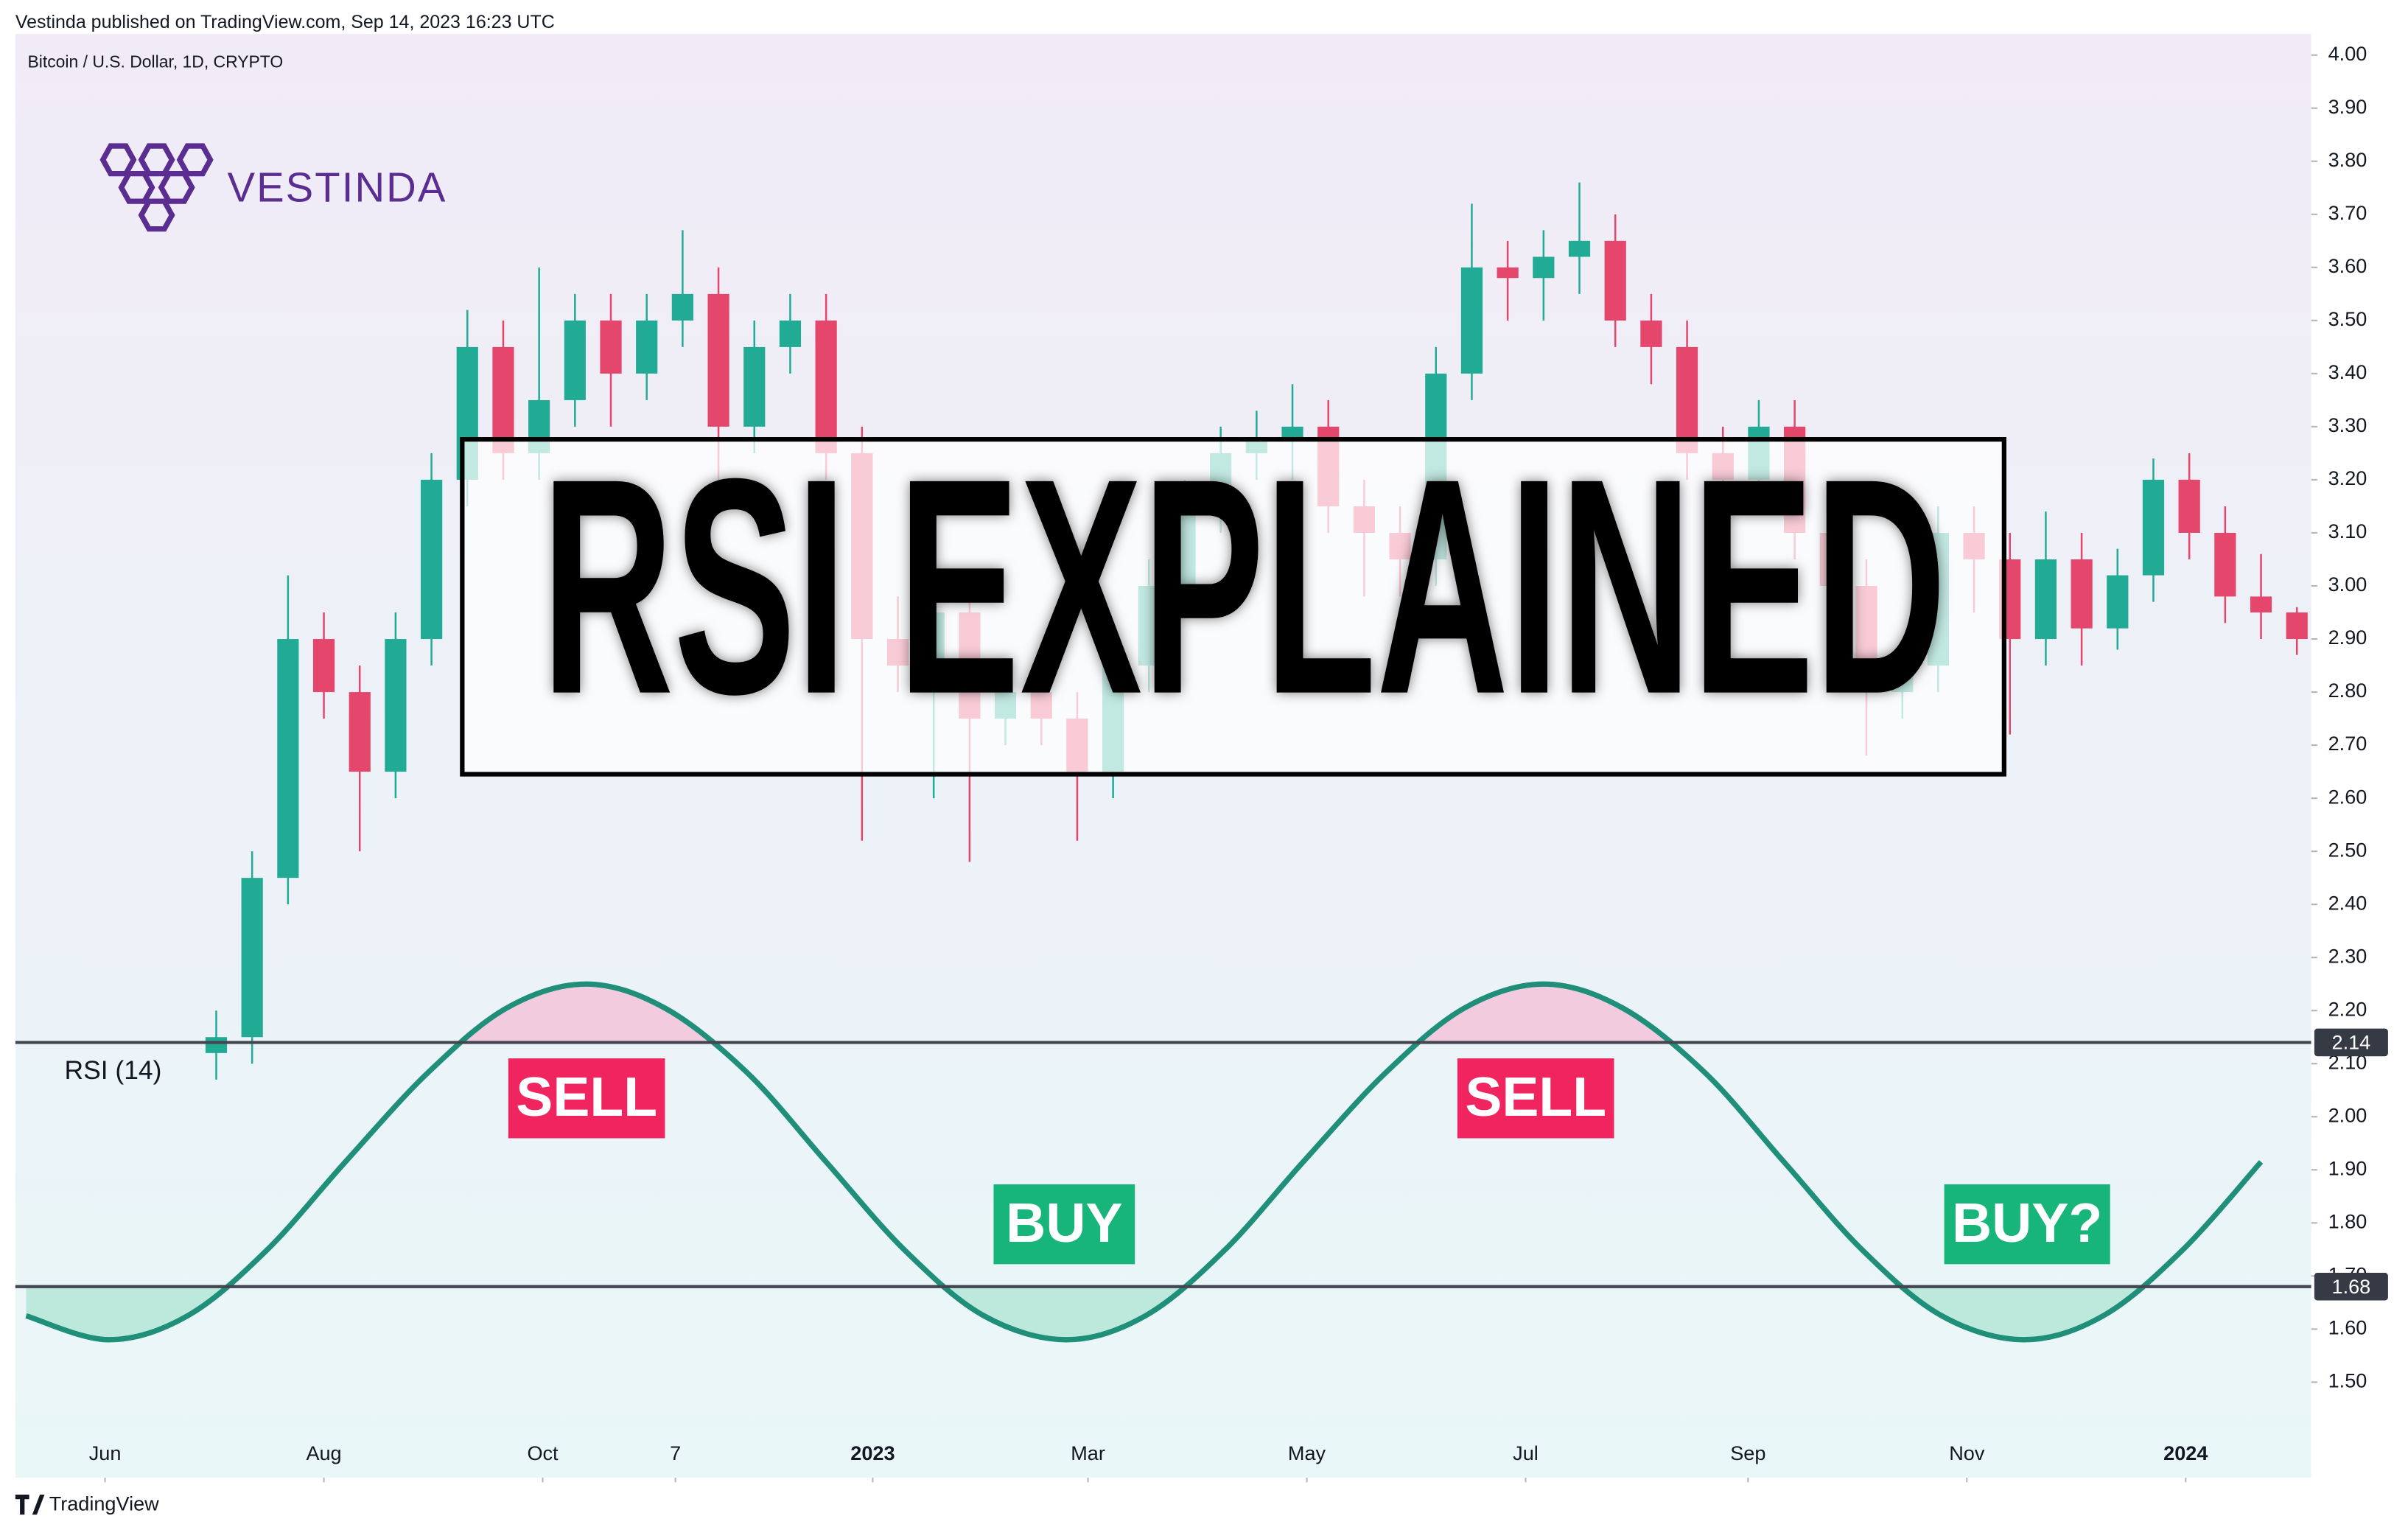 This screenshot has height=1530, width=2408. I want to click on x-tick-label: 2023, so click(872, 1453).